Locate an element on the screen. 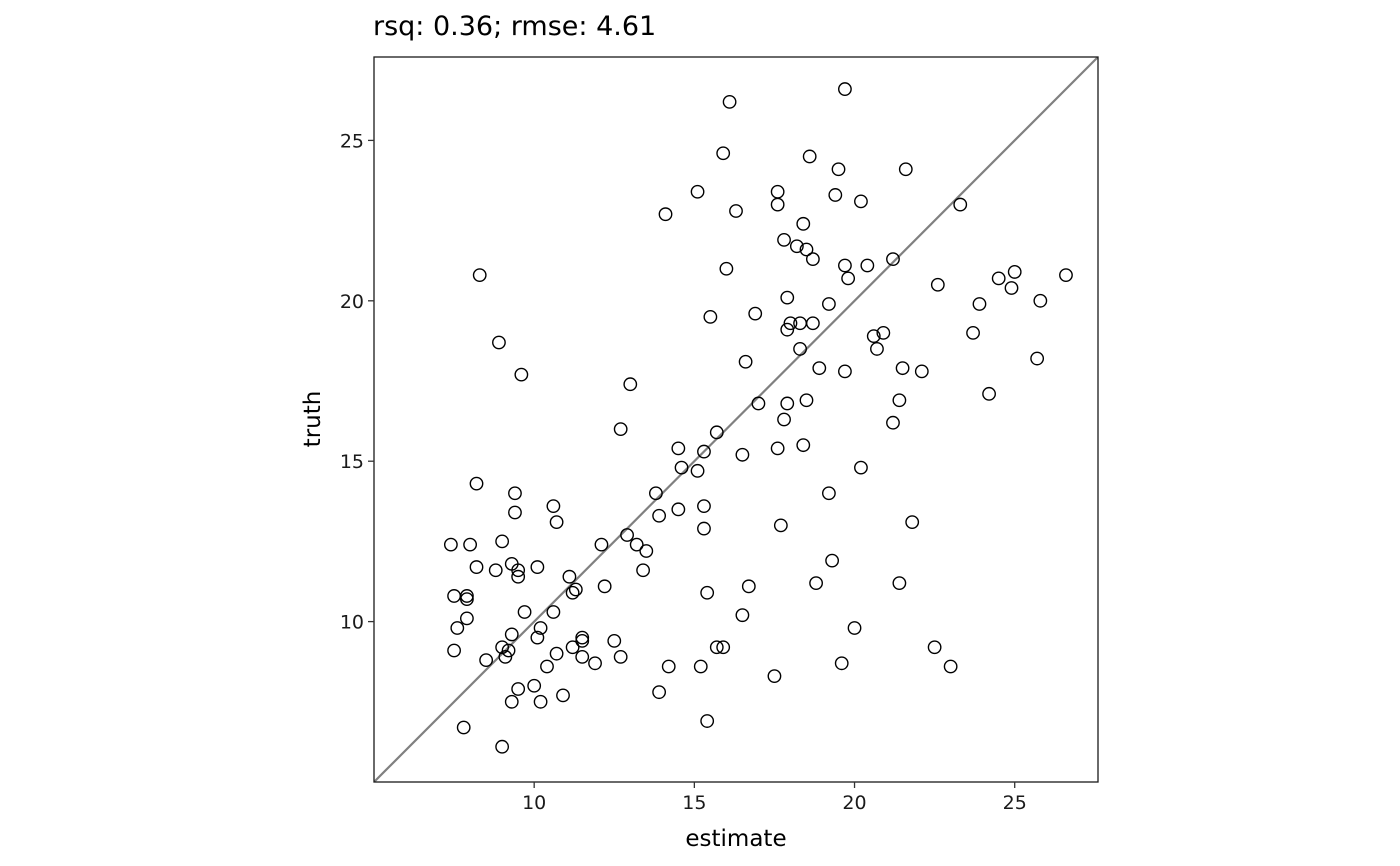  x-tick-label: 25 is located at coordinates (1015, 803).